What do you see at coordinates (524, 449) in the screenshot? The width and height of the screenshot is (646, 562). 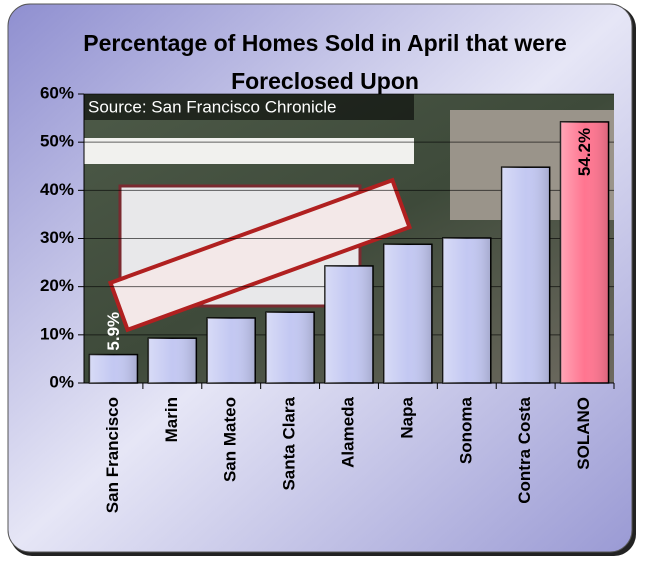 I see `x-tick-label: Contra Costa` at bounding box center [524, 449].